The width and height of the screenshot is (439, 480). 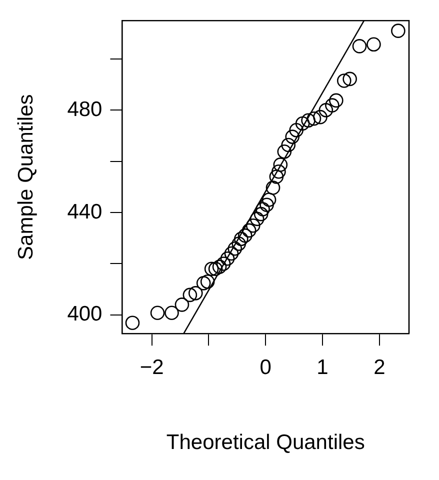 I want to click on y-tick-label: 440, so click(x=84, y=212).